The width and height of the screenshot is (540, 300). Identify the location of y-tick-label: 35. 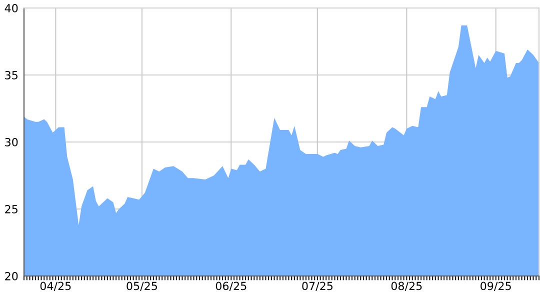
(11, 75).